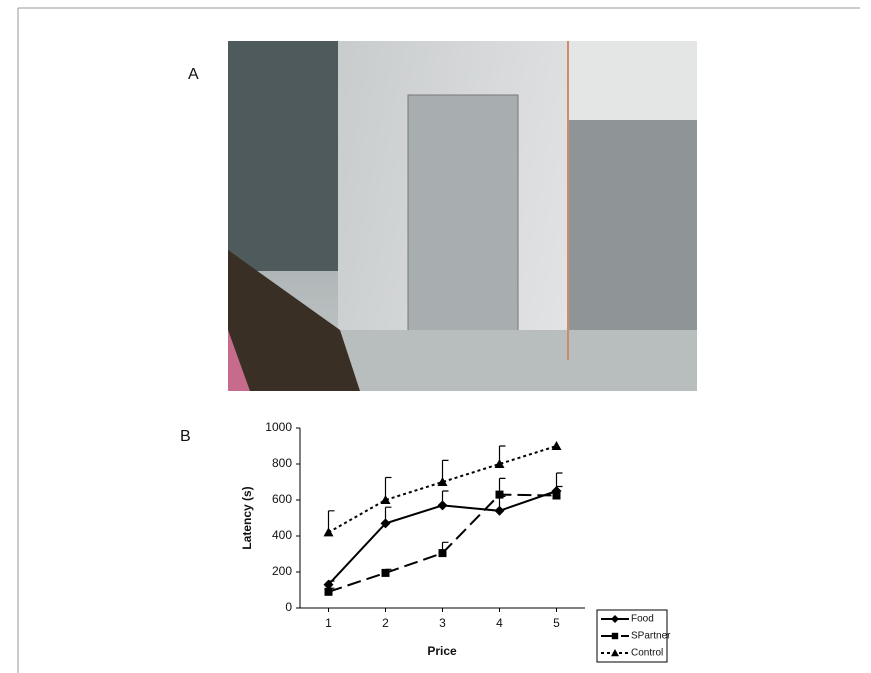  Describe the element at coordinates (518, 360) in the screenshot. I see `gravel` at that location.